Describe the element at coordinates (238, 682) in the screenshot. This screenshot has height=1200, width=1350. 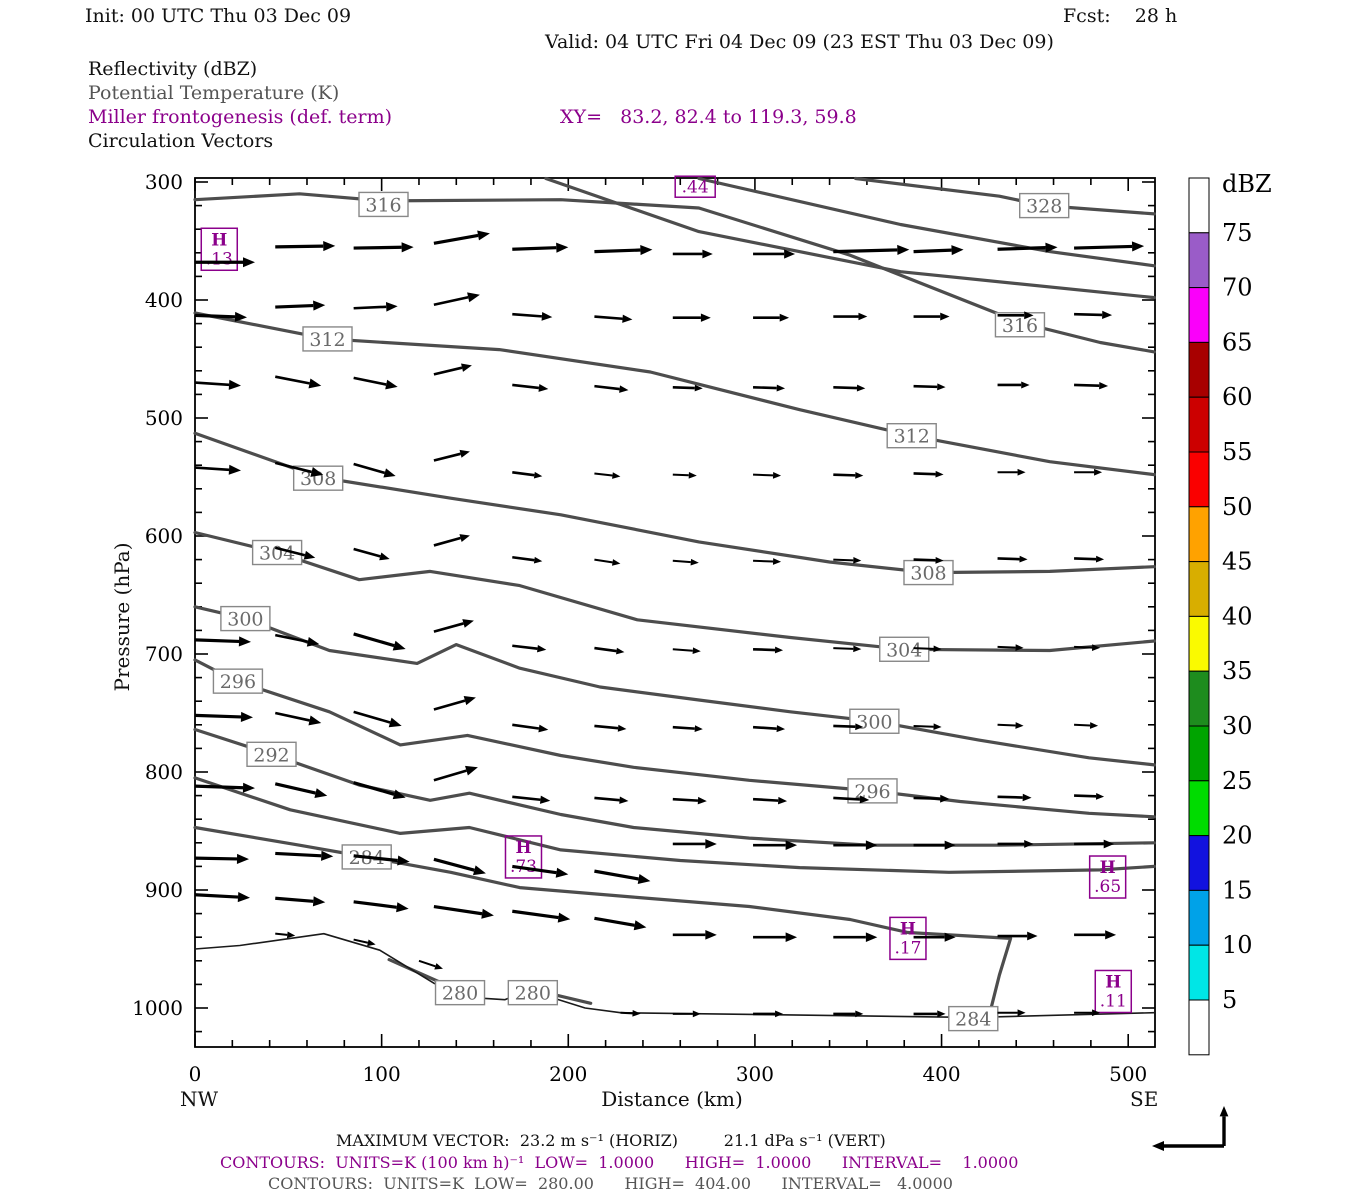
I see `contour-label: 296` at that location.